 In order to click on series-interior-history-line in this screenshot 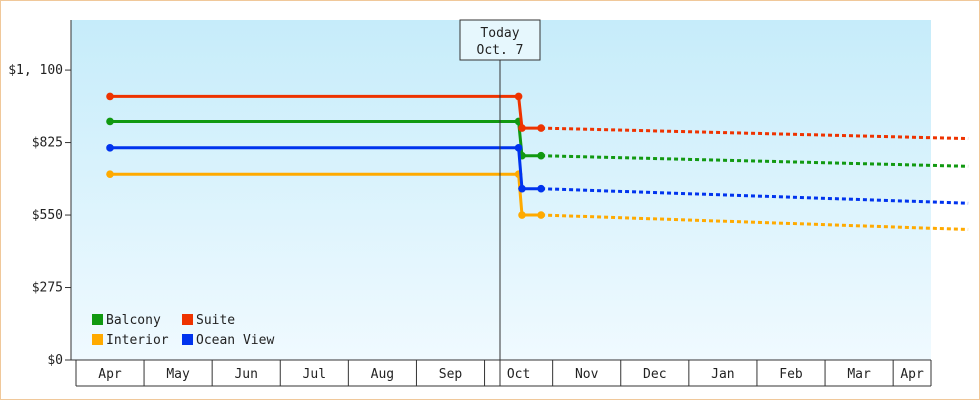, I will do `click(326, 194)`.